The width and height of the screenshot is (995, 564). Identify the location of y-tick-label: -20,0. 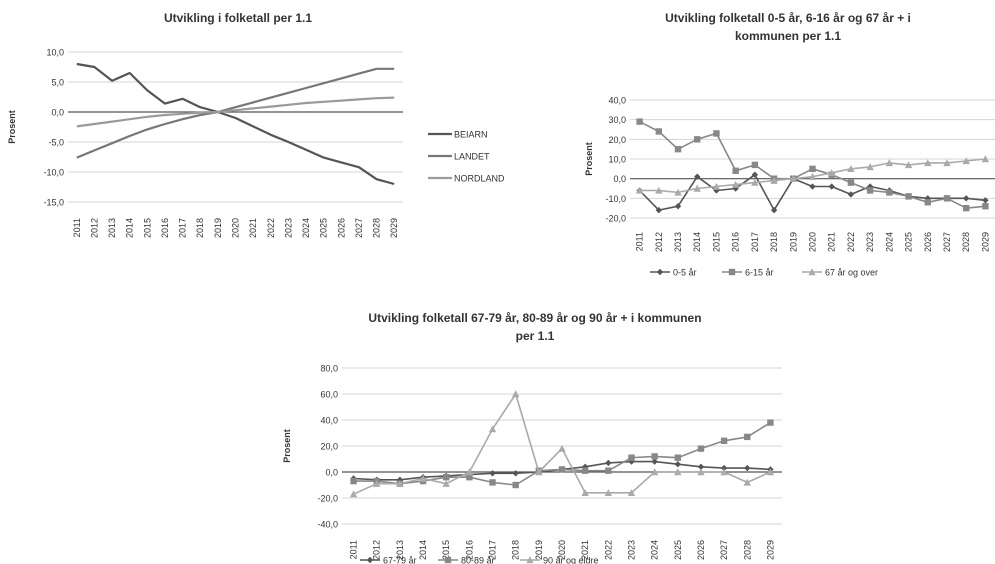
(327, 499).